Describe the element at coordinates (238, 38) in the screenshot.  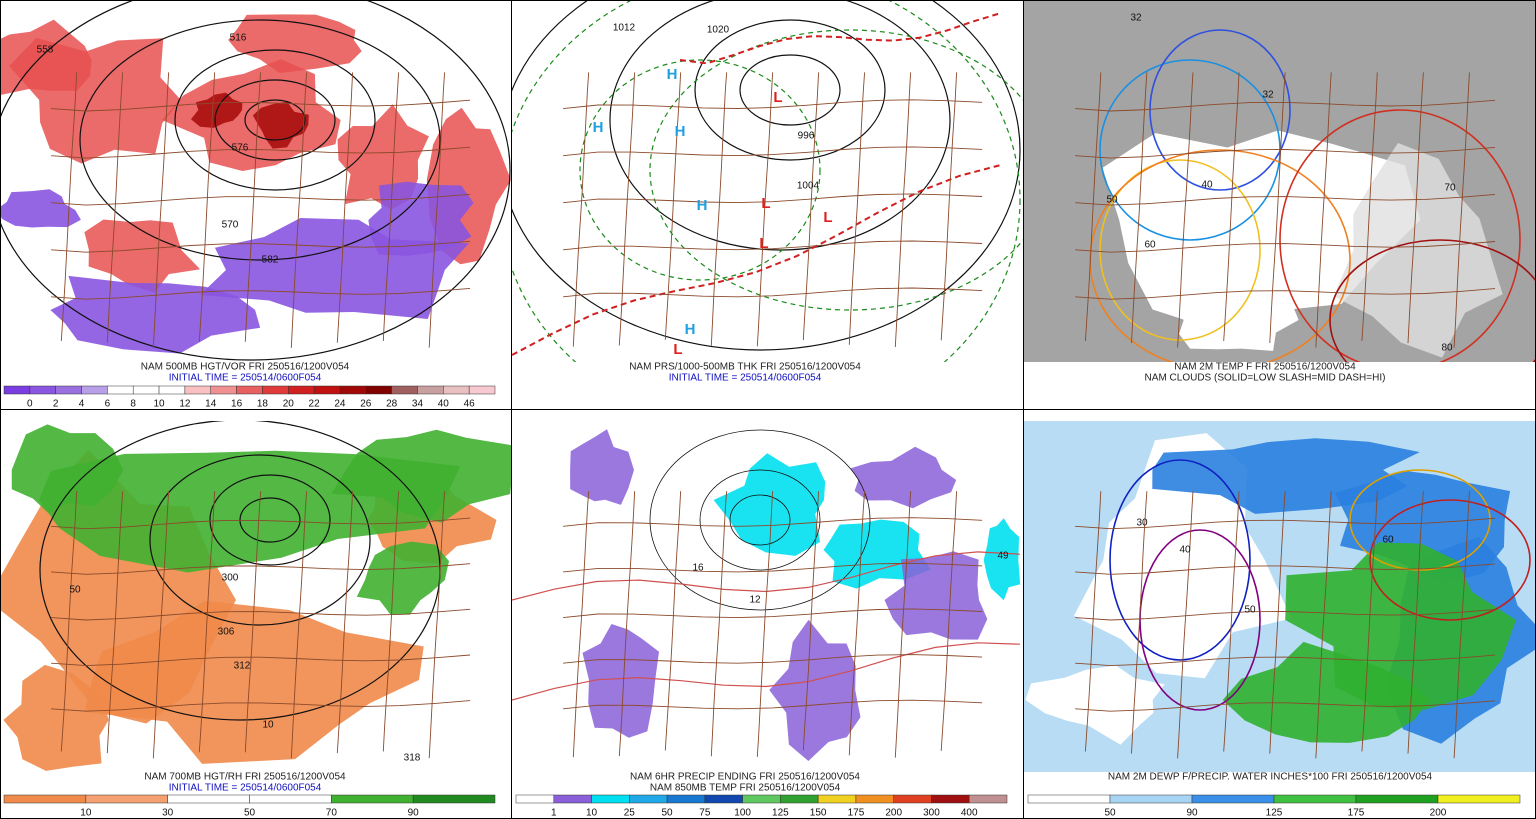
I see `map-label: 516` at that location.